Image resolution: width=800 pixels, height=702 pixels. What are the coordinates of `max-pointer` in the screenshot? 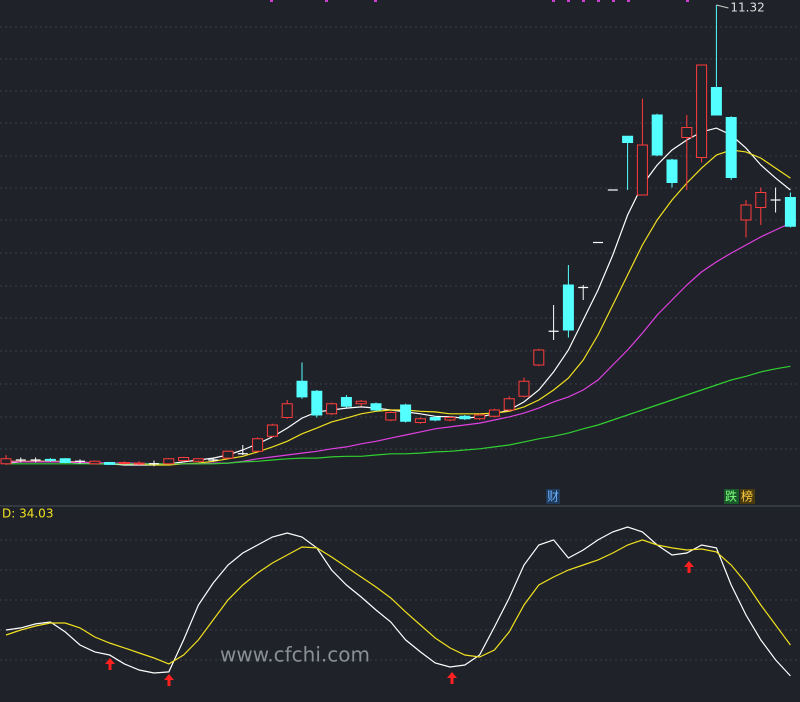 It's located at (722, 6).